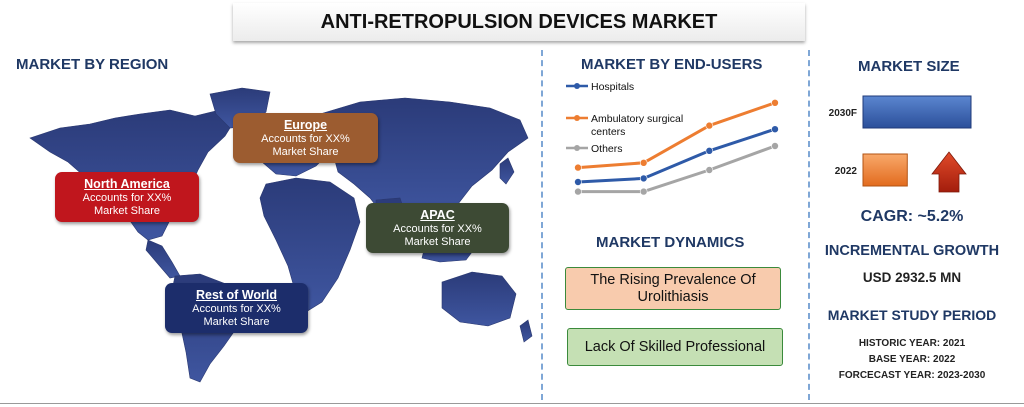 This screenshot has width=1024, height=407. What do you see at coordinates (127, 211) in the screenshot?
I see `region-market-share-north-america: Market Share` at bounding box center [127, 211].